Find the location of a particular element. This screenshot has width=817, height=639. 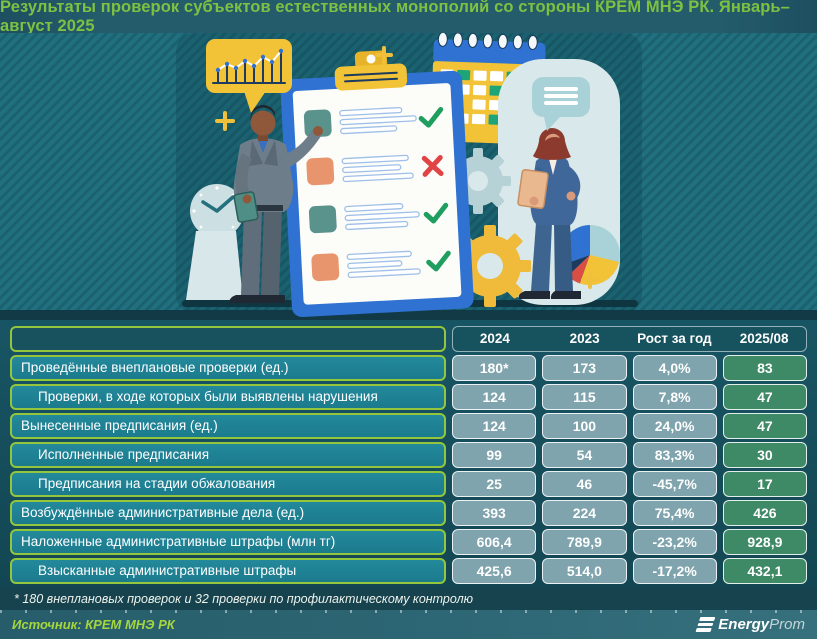

energyprom-bars-icon is located at coordinates (705, 624).